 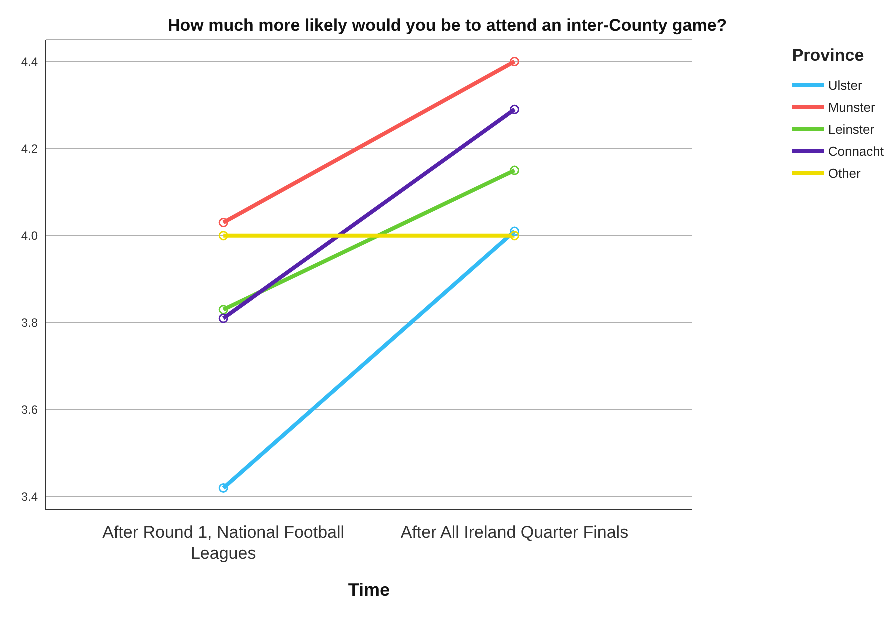 What do you see at coordinates (851, 129) in the screenshot?
I see `legend-label: Leinster` at bounding box center [851, 129].